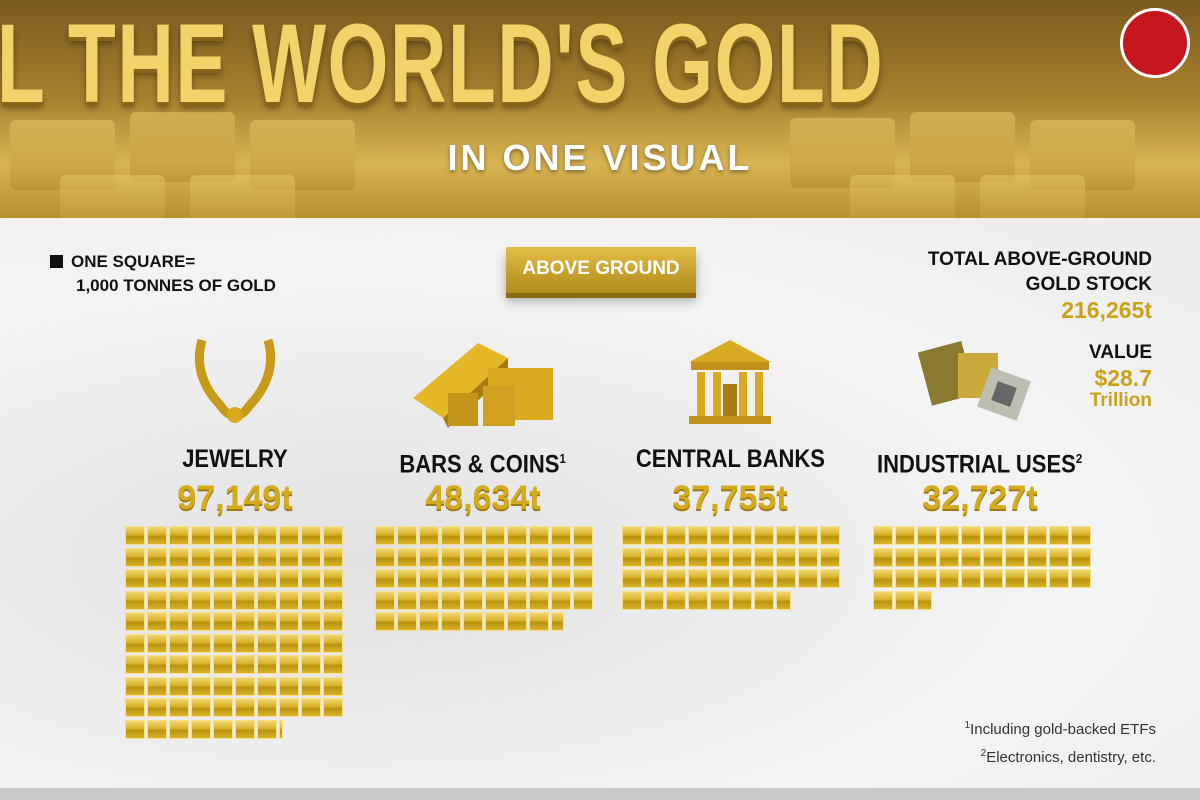 This screenshot has width=1200, height=800. I want to click on page-subtitle: IN ONE VISUAL, so click(600, 157).